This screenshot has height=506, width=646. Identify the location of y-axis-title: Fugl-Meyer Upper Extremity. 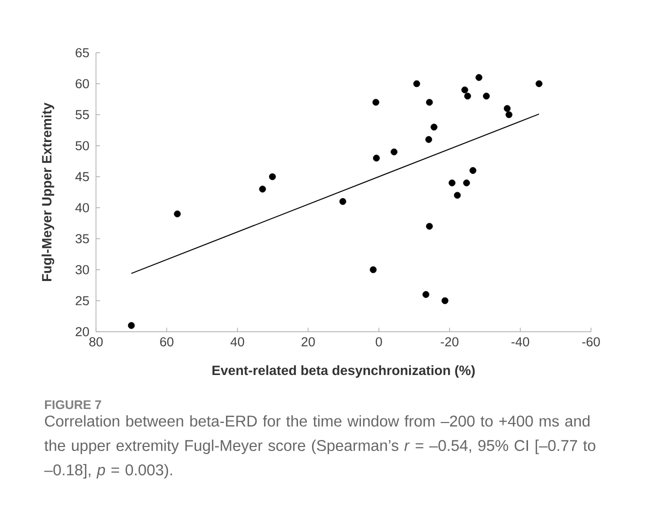
(48, 191).